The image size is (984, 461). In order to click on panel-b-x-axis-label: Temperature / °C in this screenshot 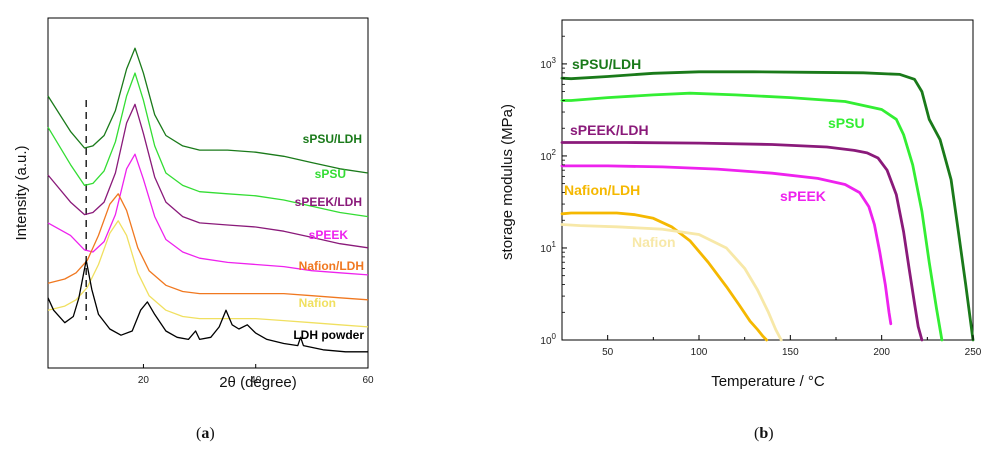, I will do `click(768, 381)`.